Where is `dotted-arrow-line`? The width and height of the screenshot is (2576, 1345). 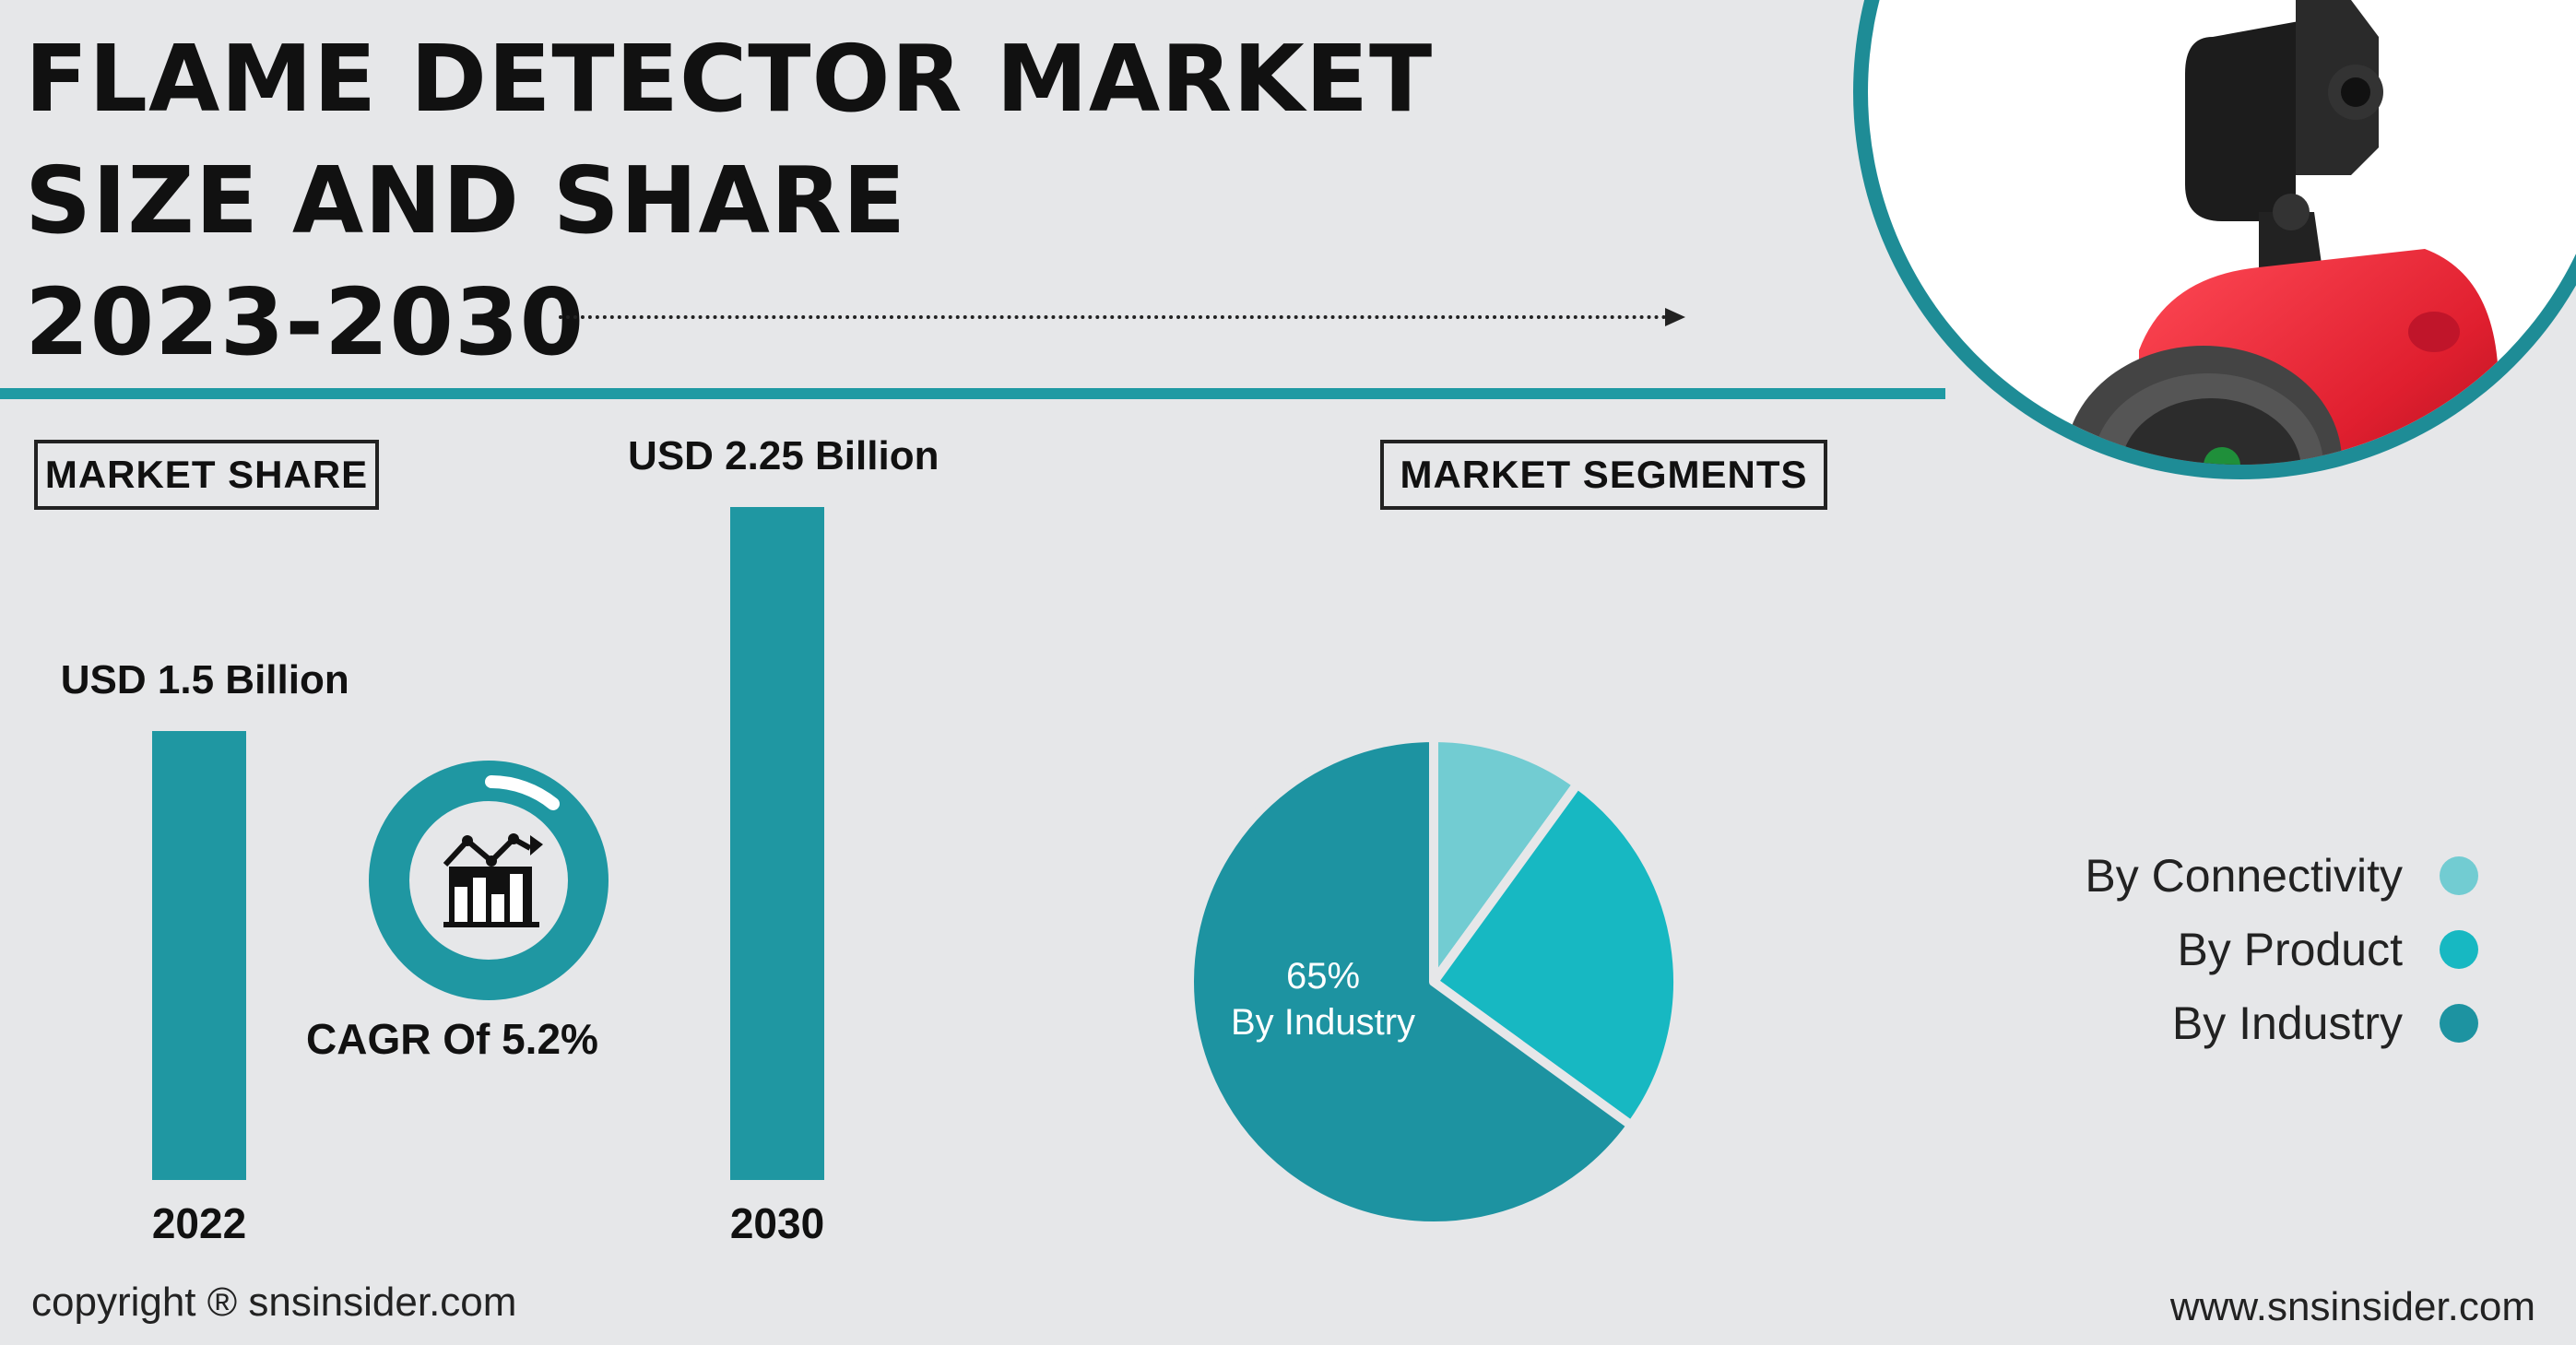 dotted-arrow-line is located at coordinates (1113, 317).